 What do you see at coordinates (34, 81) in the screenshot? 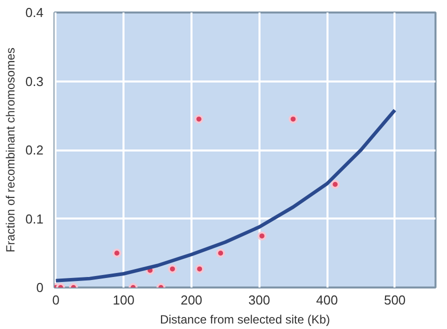
I see `y-tick-label: 0.3` at bounding box center [34, 81].